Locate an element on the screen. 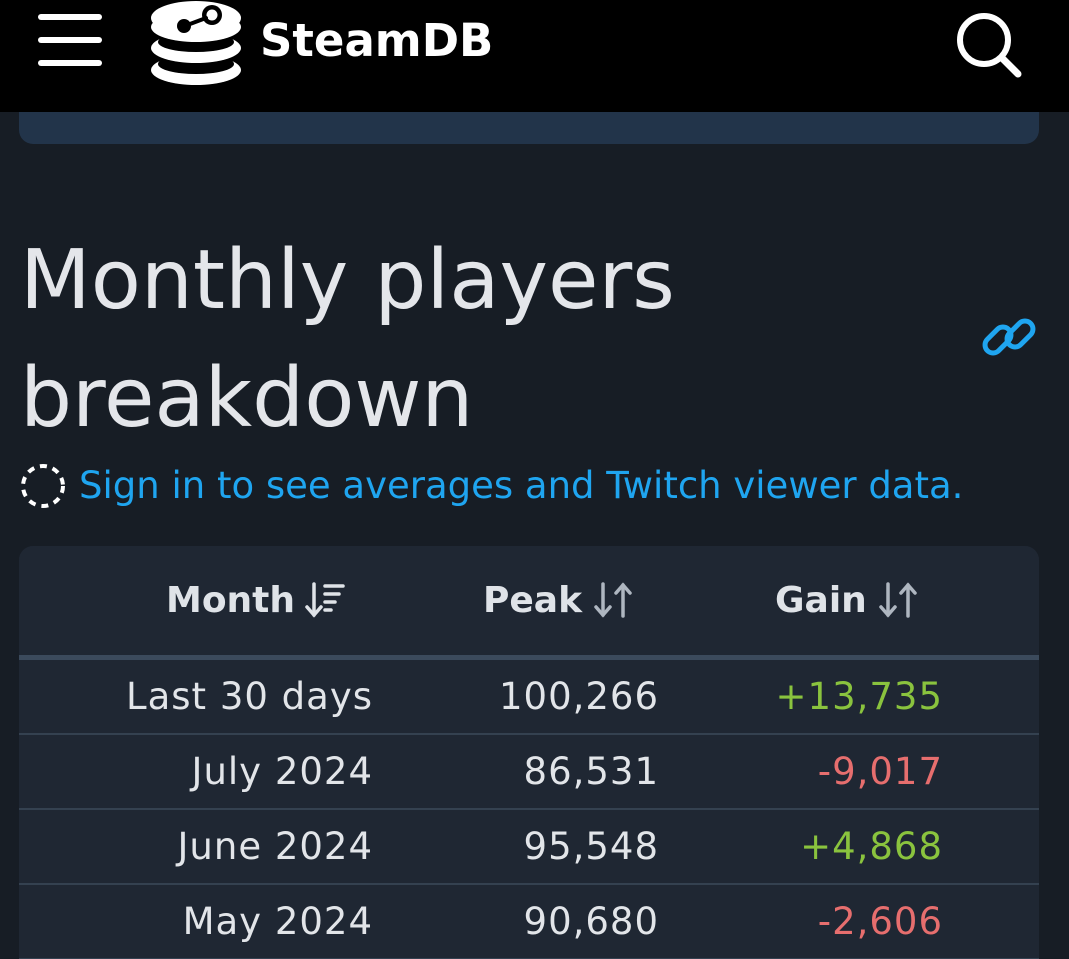 The height and width of the screenshot is (959, 1069). top-navigation-bar: SteamDB is located at coordinates (534, 56).